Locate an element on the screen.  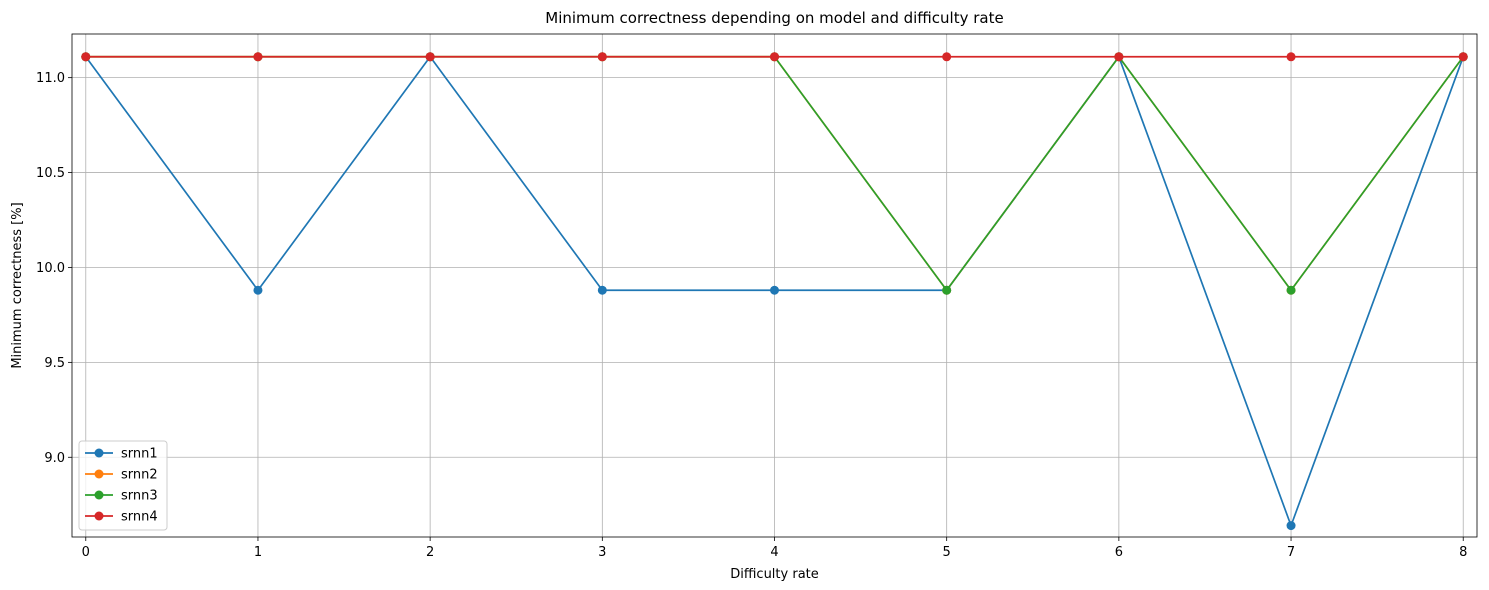
series-srnn4 is located at coordinates (774, 57).